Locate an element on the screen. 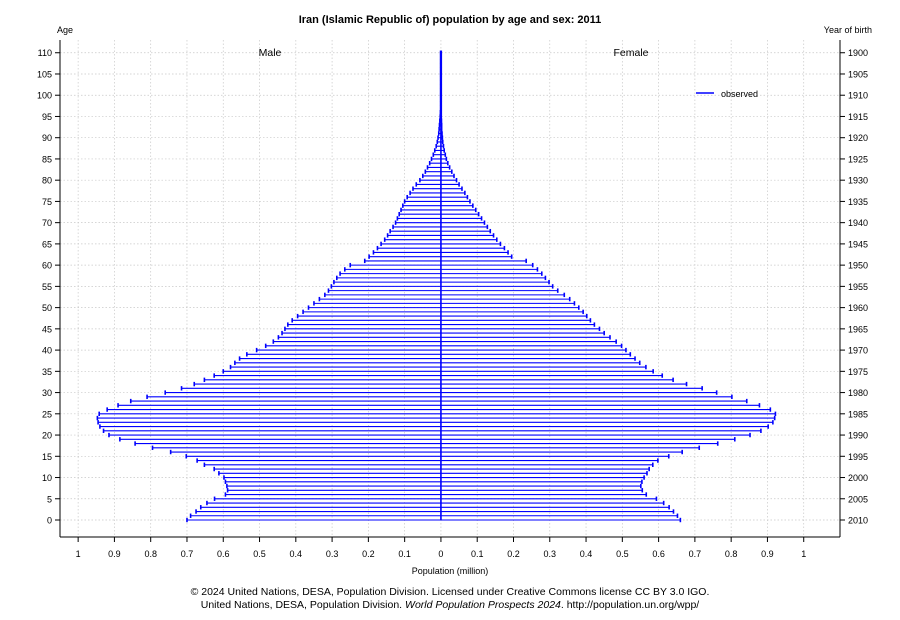 The width and height of the screenshot is (900, 620). male-label: Male is located at coordinates (270, 53).